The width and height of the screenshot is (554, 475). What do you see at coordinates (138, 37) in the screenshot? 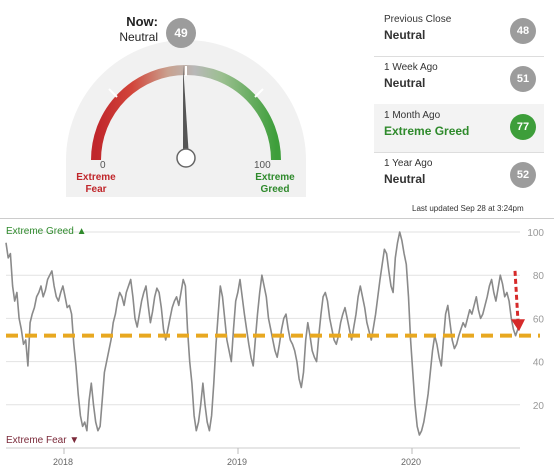
I see `now-value: Neutral` at bounding box center [138, 37].